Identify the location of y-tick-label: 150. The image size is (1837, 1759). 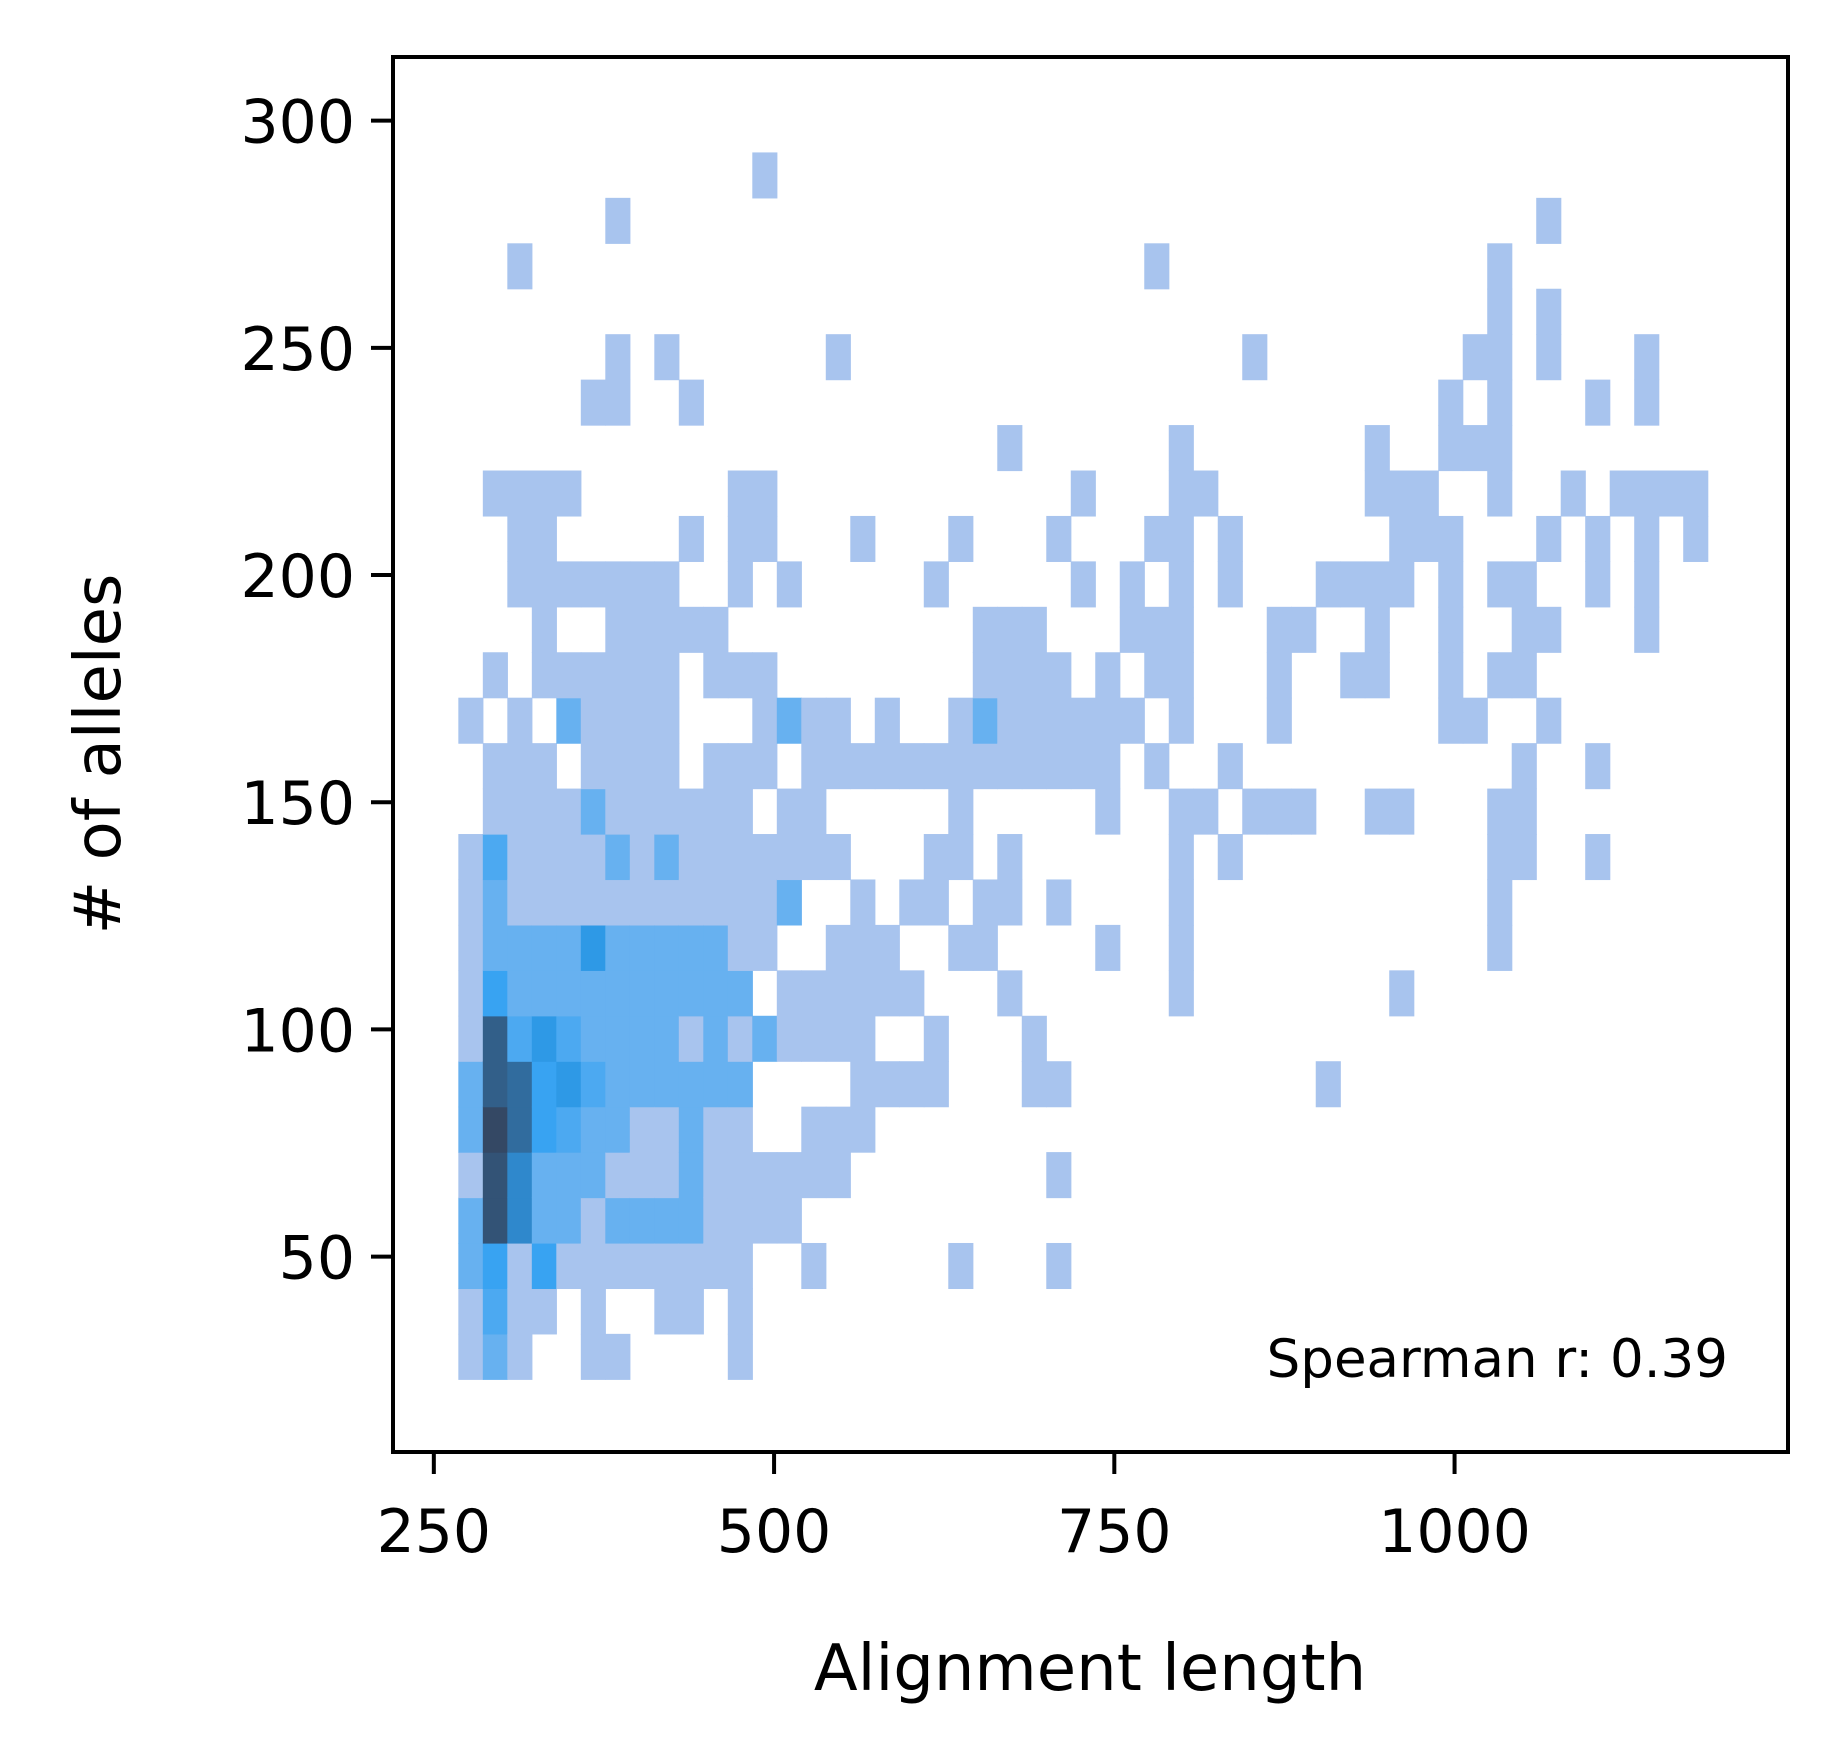
(297, 804).